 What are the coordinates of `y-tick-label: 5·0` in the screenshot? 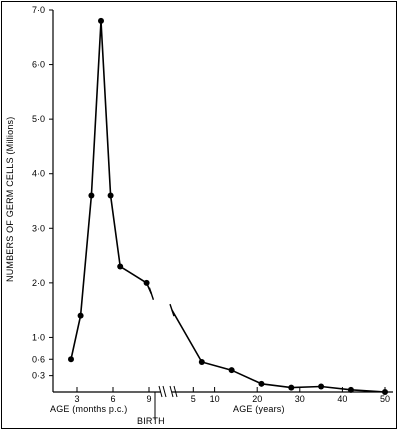 It's located at (38, 119).